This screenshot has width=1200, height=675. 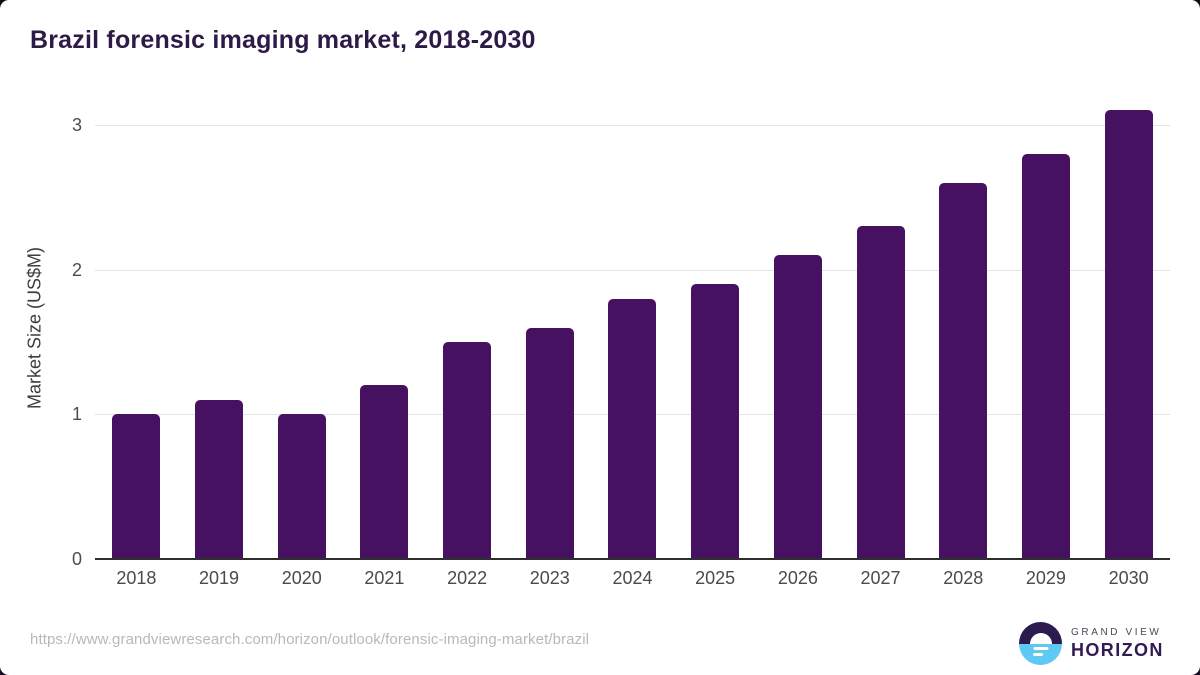 I want to click on y-tick-label-2: 2, so click(x=76, y=269).